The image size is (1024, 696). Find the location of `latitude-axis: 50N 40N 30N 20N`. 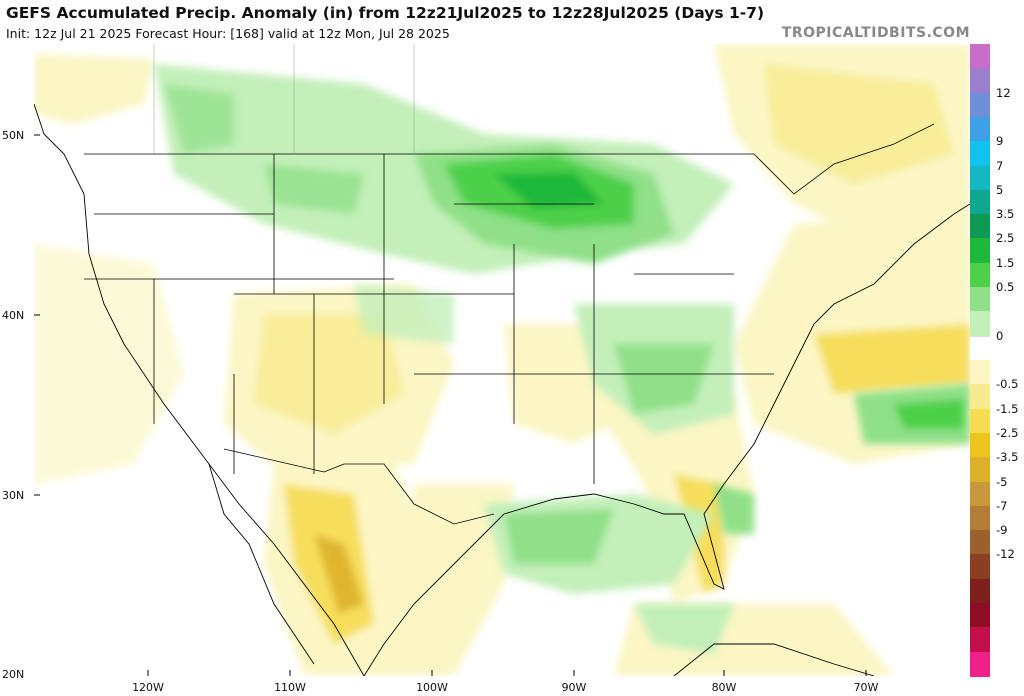

latitude-axis: 50N 40N 30N 20N is located at coordinates (17, 362).